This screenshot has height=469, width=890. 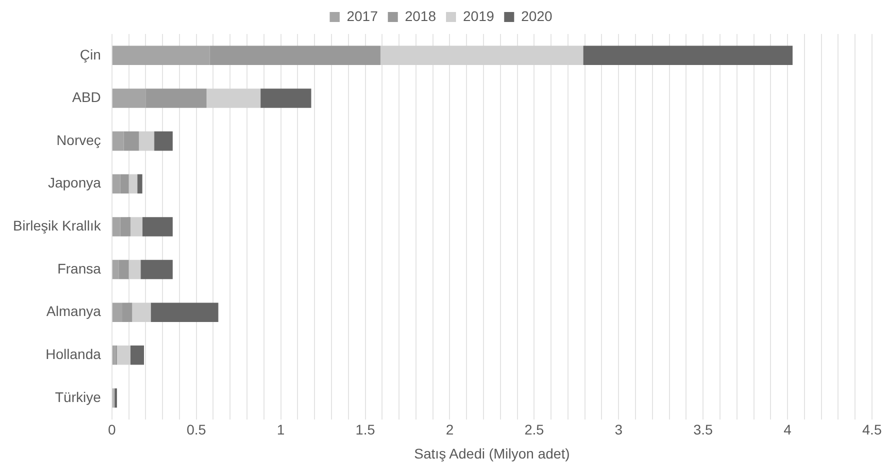 I want to click on y-tick-label: Almanya, so click(x=74, y=311).